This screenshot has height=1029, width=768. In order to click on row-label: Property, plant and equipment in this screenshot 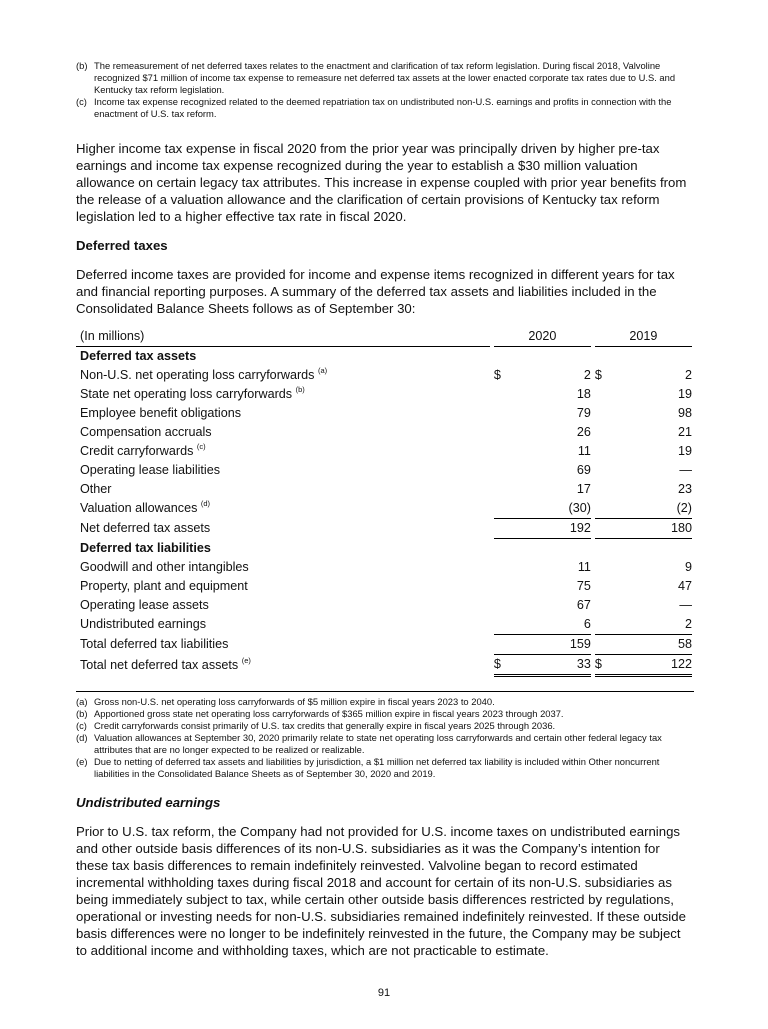, I will do `click(283, 586)`.